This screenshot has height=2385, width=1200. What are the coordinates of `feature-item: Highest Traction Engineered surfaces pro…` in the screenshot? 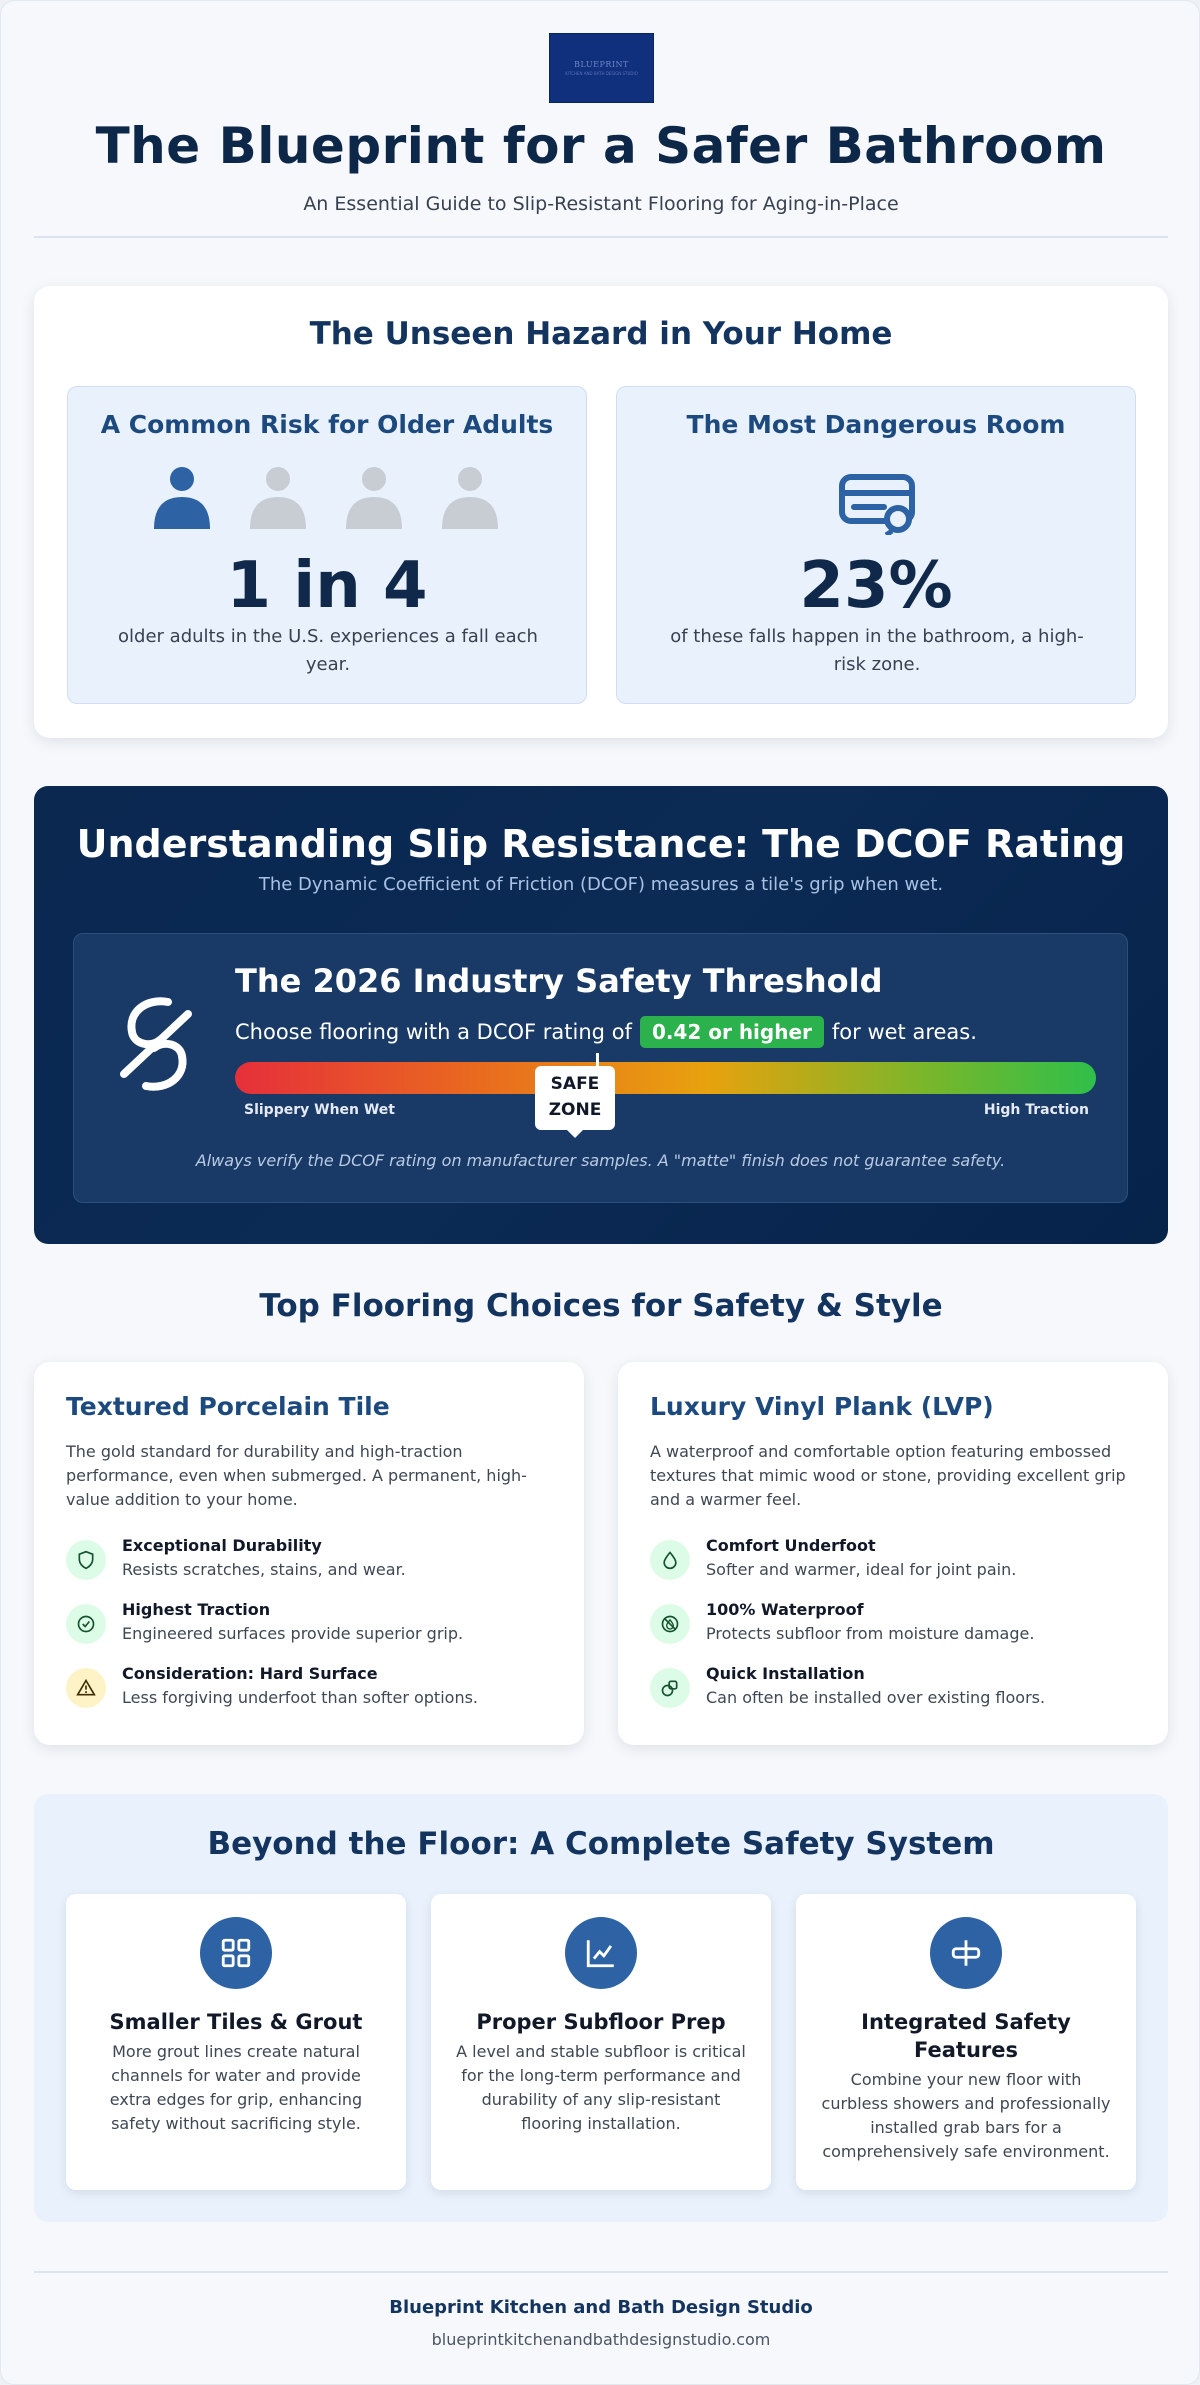 It's located at (311, 1625).